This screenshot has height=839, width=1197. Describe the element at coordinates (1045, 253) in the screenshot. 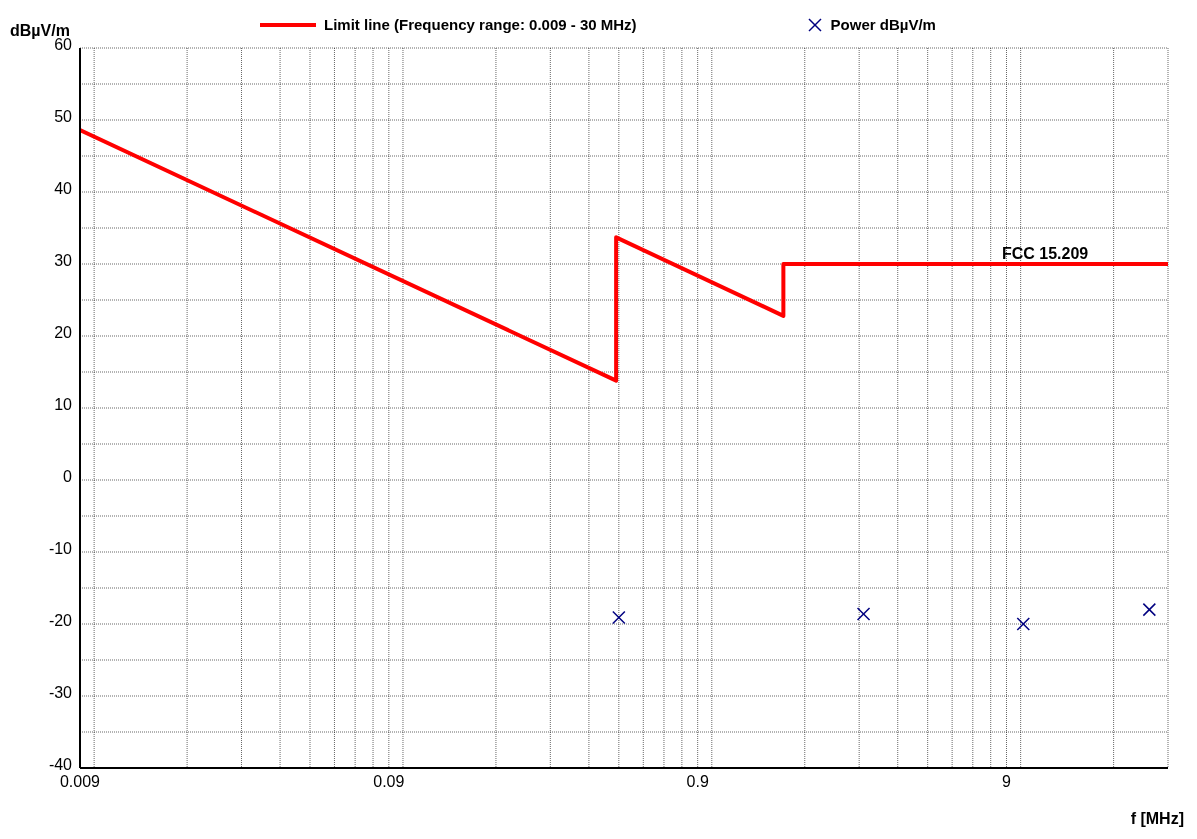

I see `annotation: FCC 15.209` at that location.